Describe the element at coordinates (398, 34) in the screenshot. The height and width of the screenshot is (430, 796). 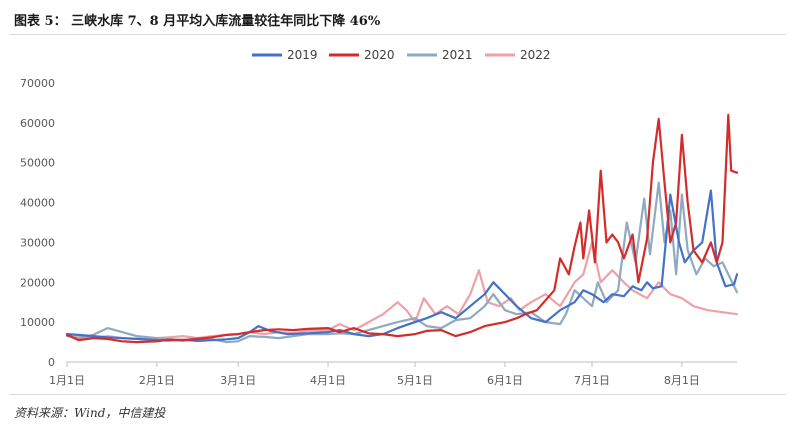
I see `title-divider` at that location.